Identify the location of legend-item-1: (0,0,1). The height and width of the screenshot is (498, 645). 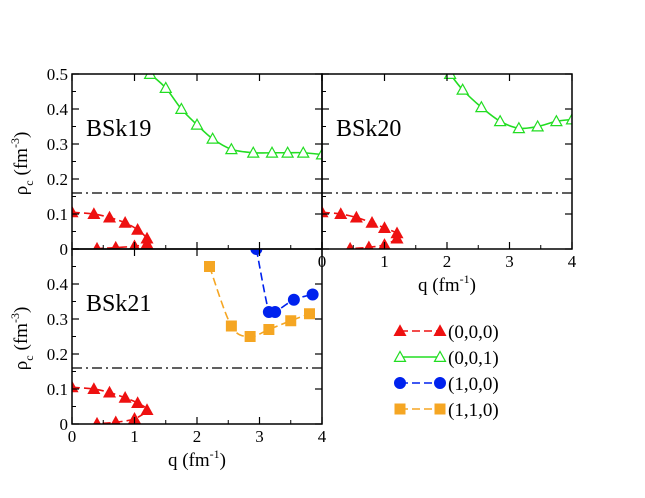
(446, 358).